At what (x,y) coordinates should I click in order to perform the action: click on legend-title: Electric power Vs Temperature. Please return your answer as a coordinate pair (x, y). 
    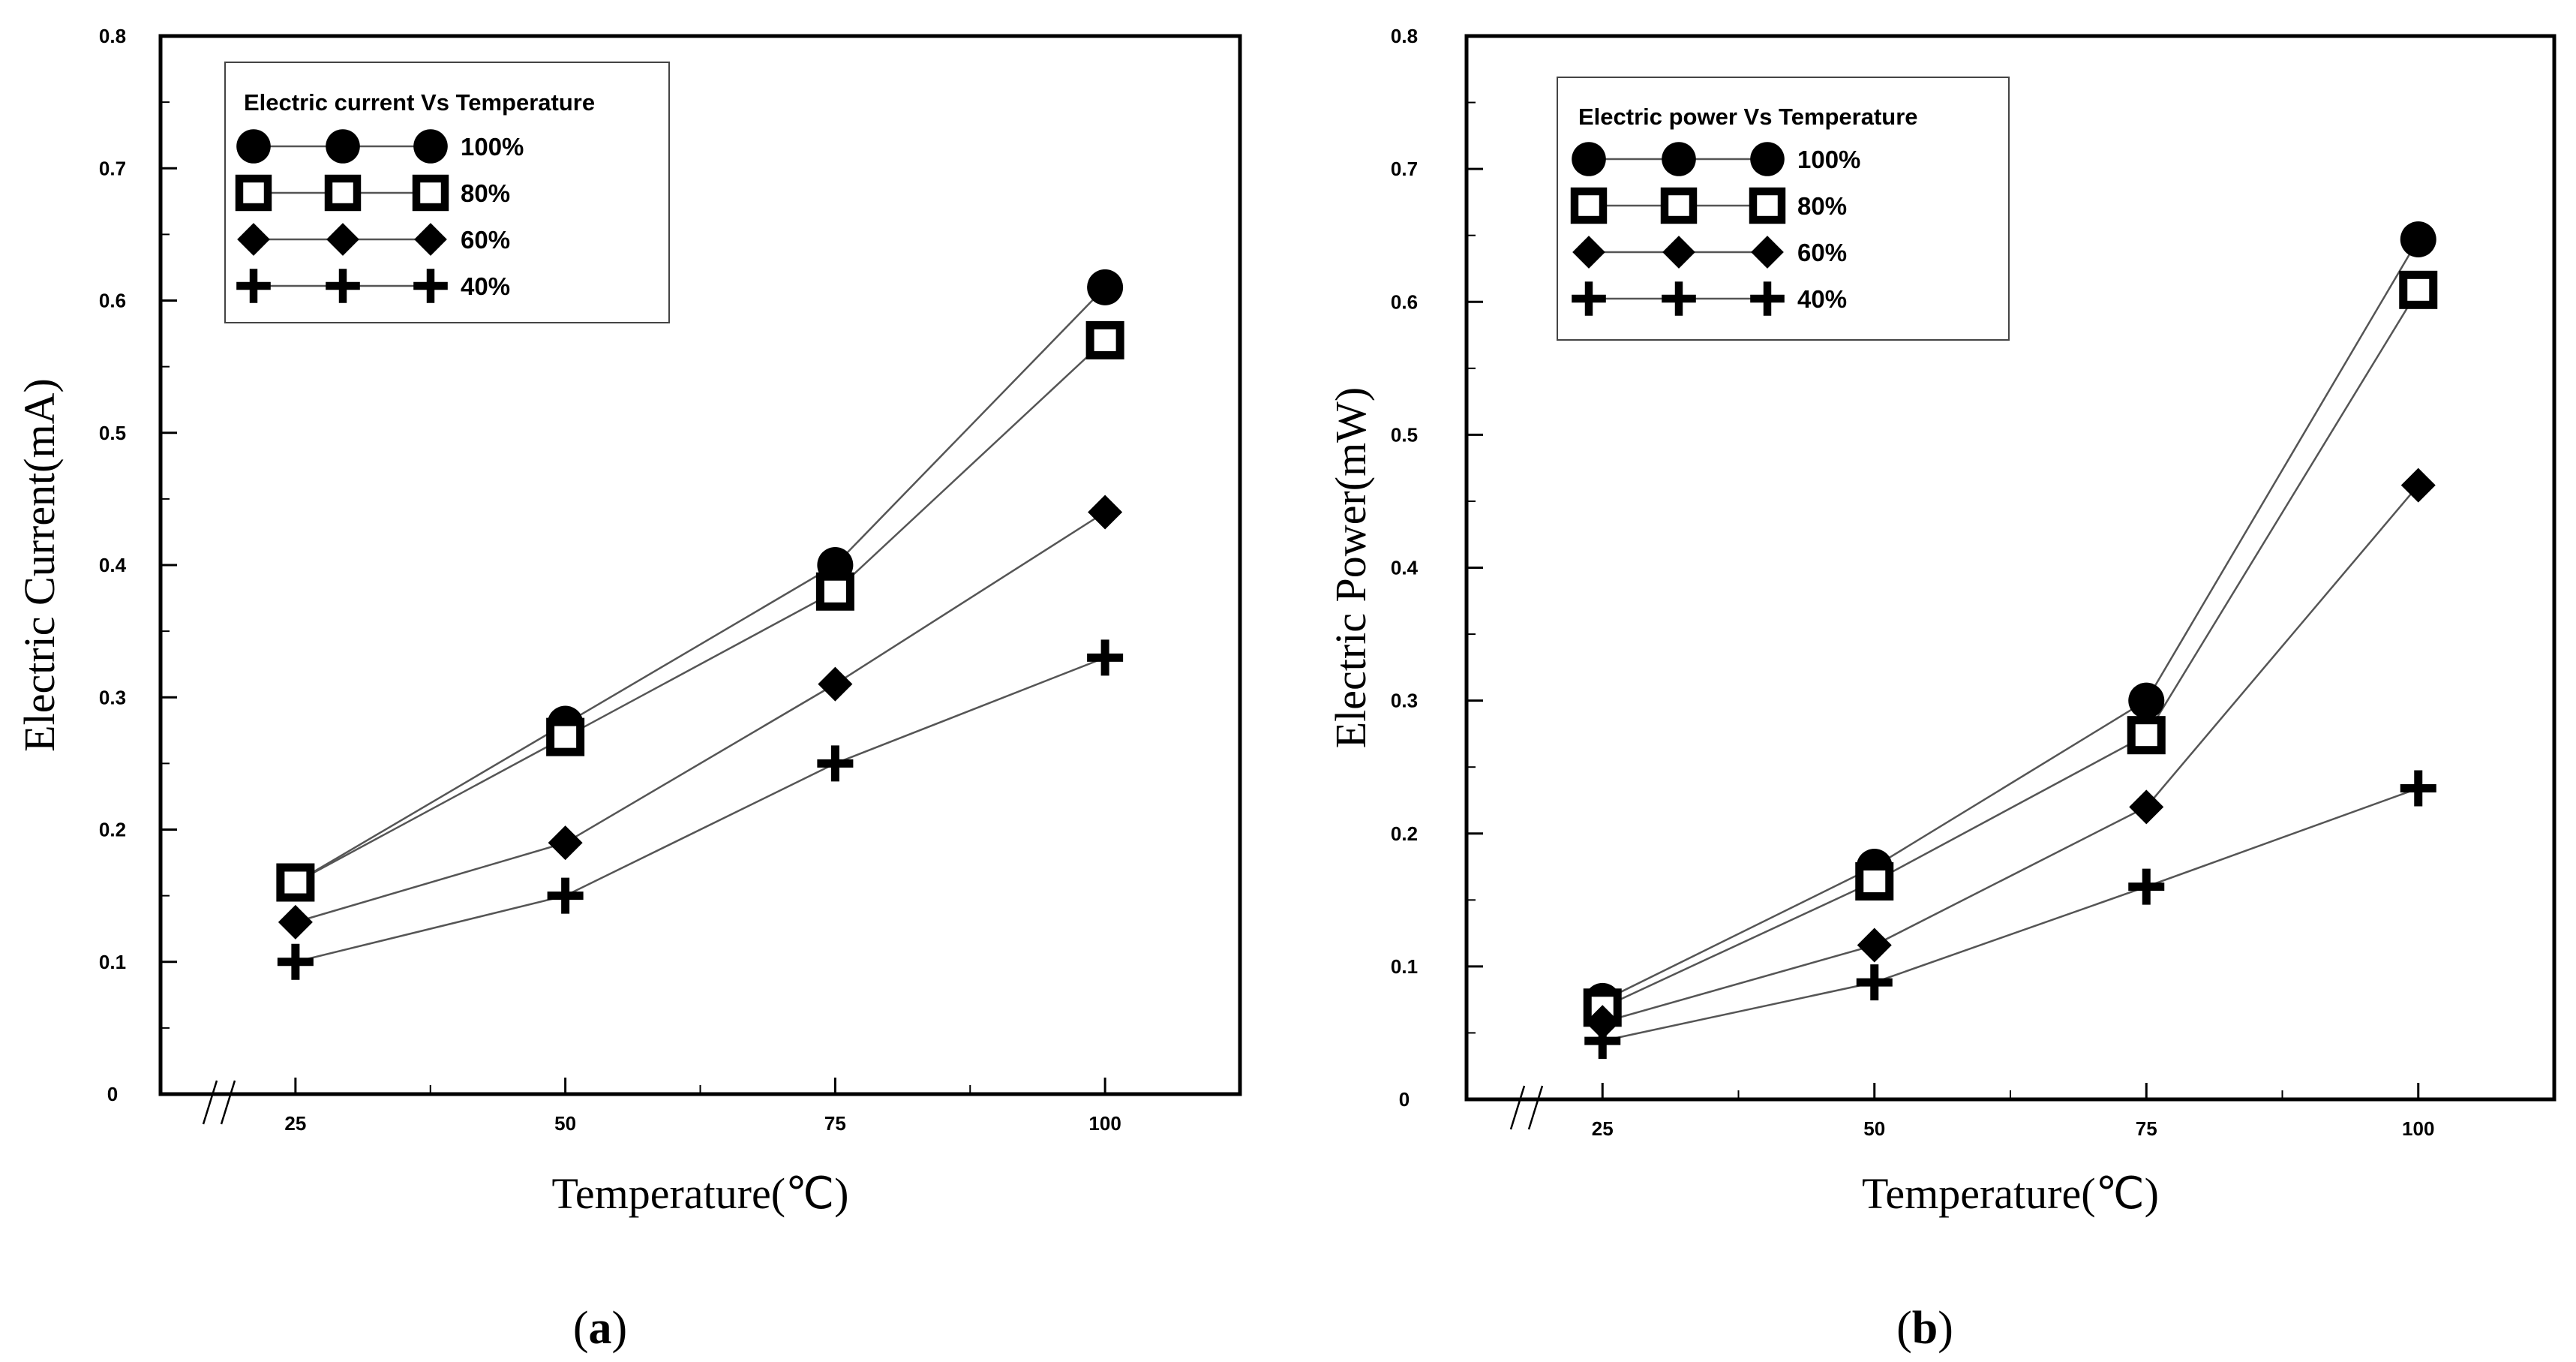
    Looking at the image, I should click on (1748, 117).